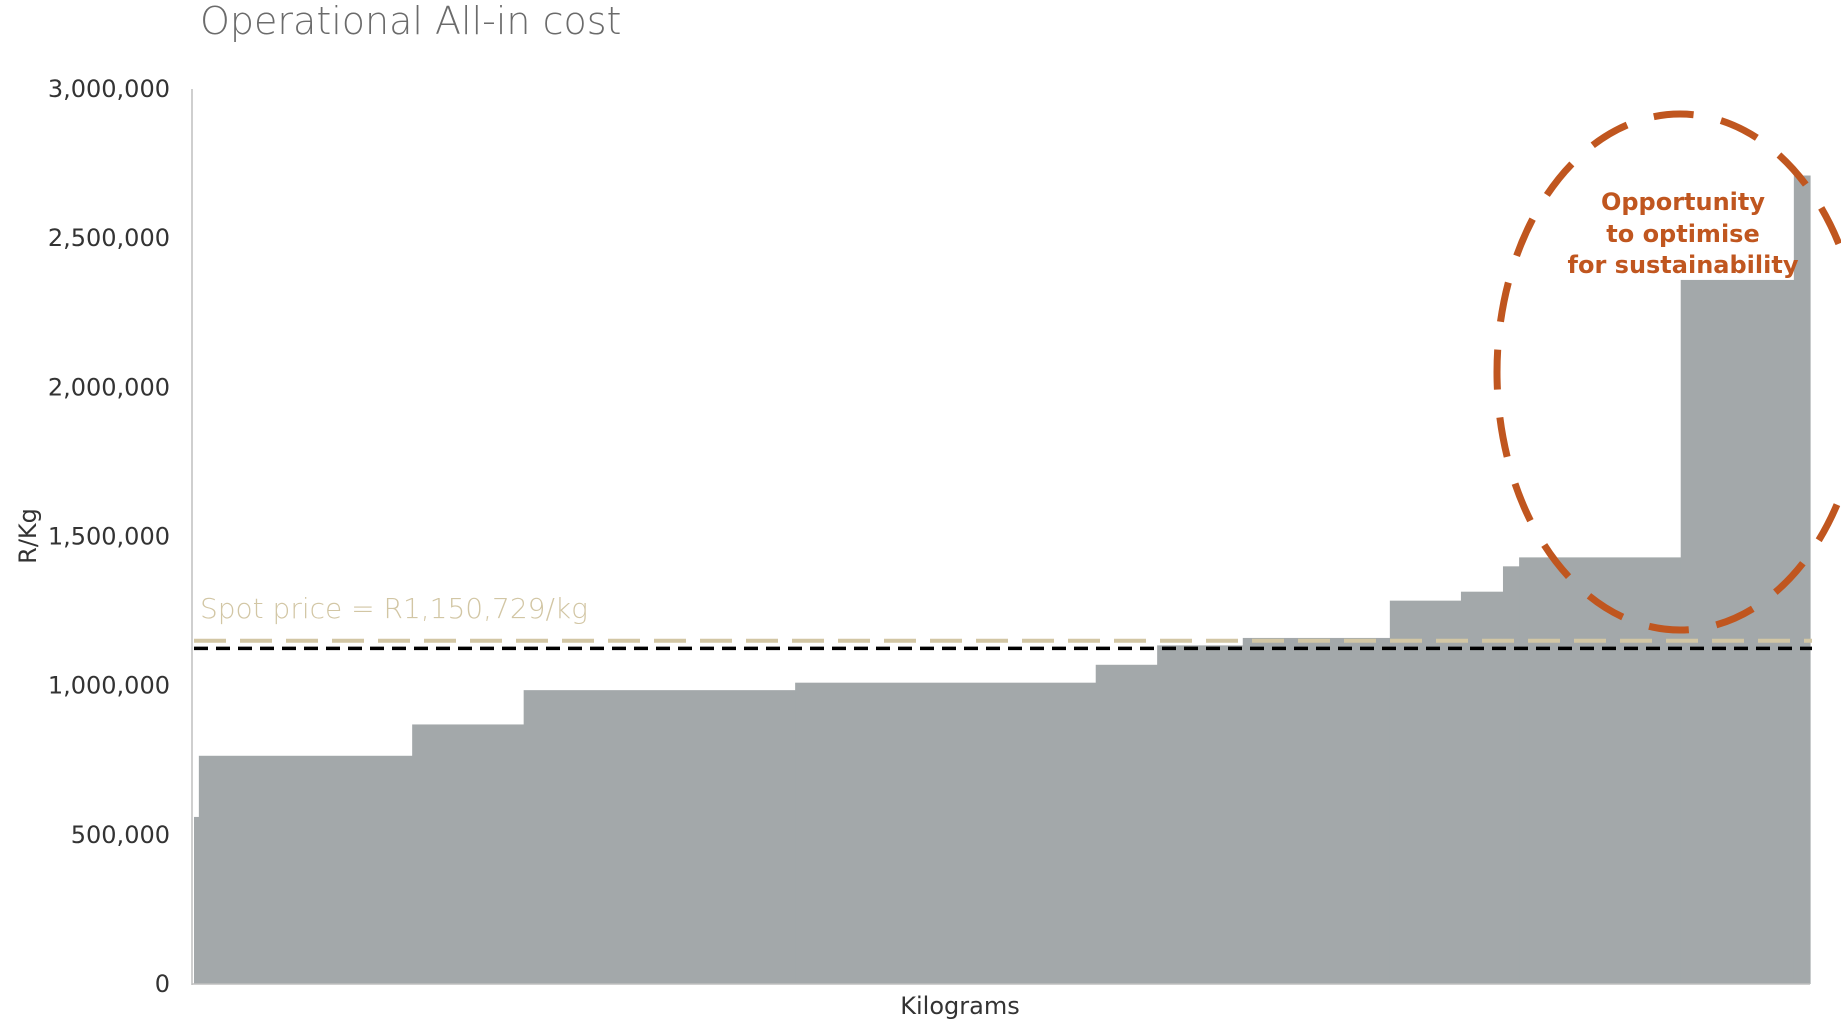  I want to click on y-tick-label: 0, so click(162, 984).